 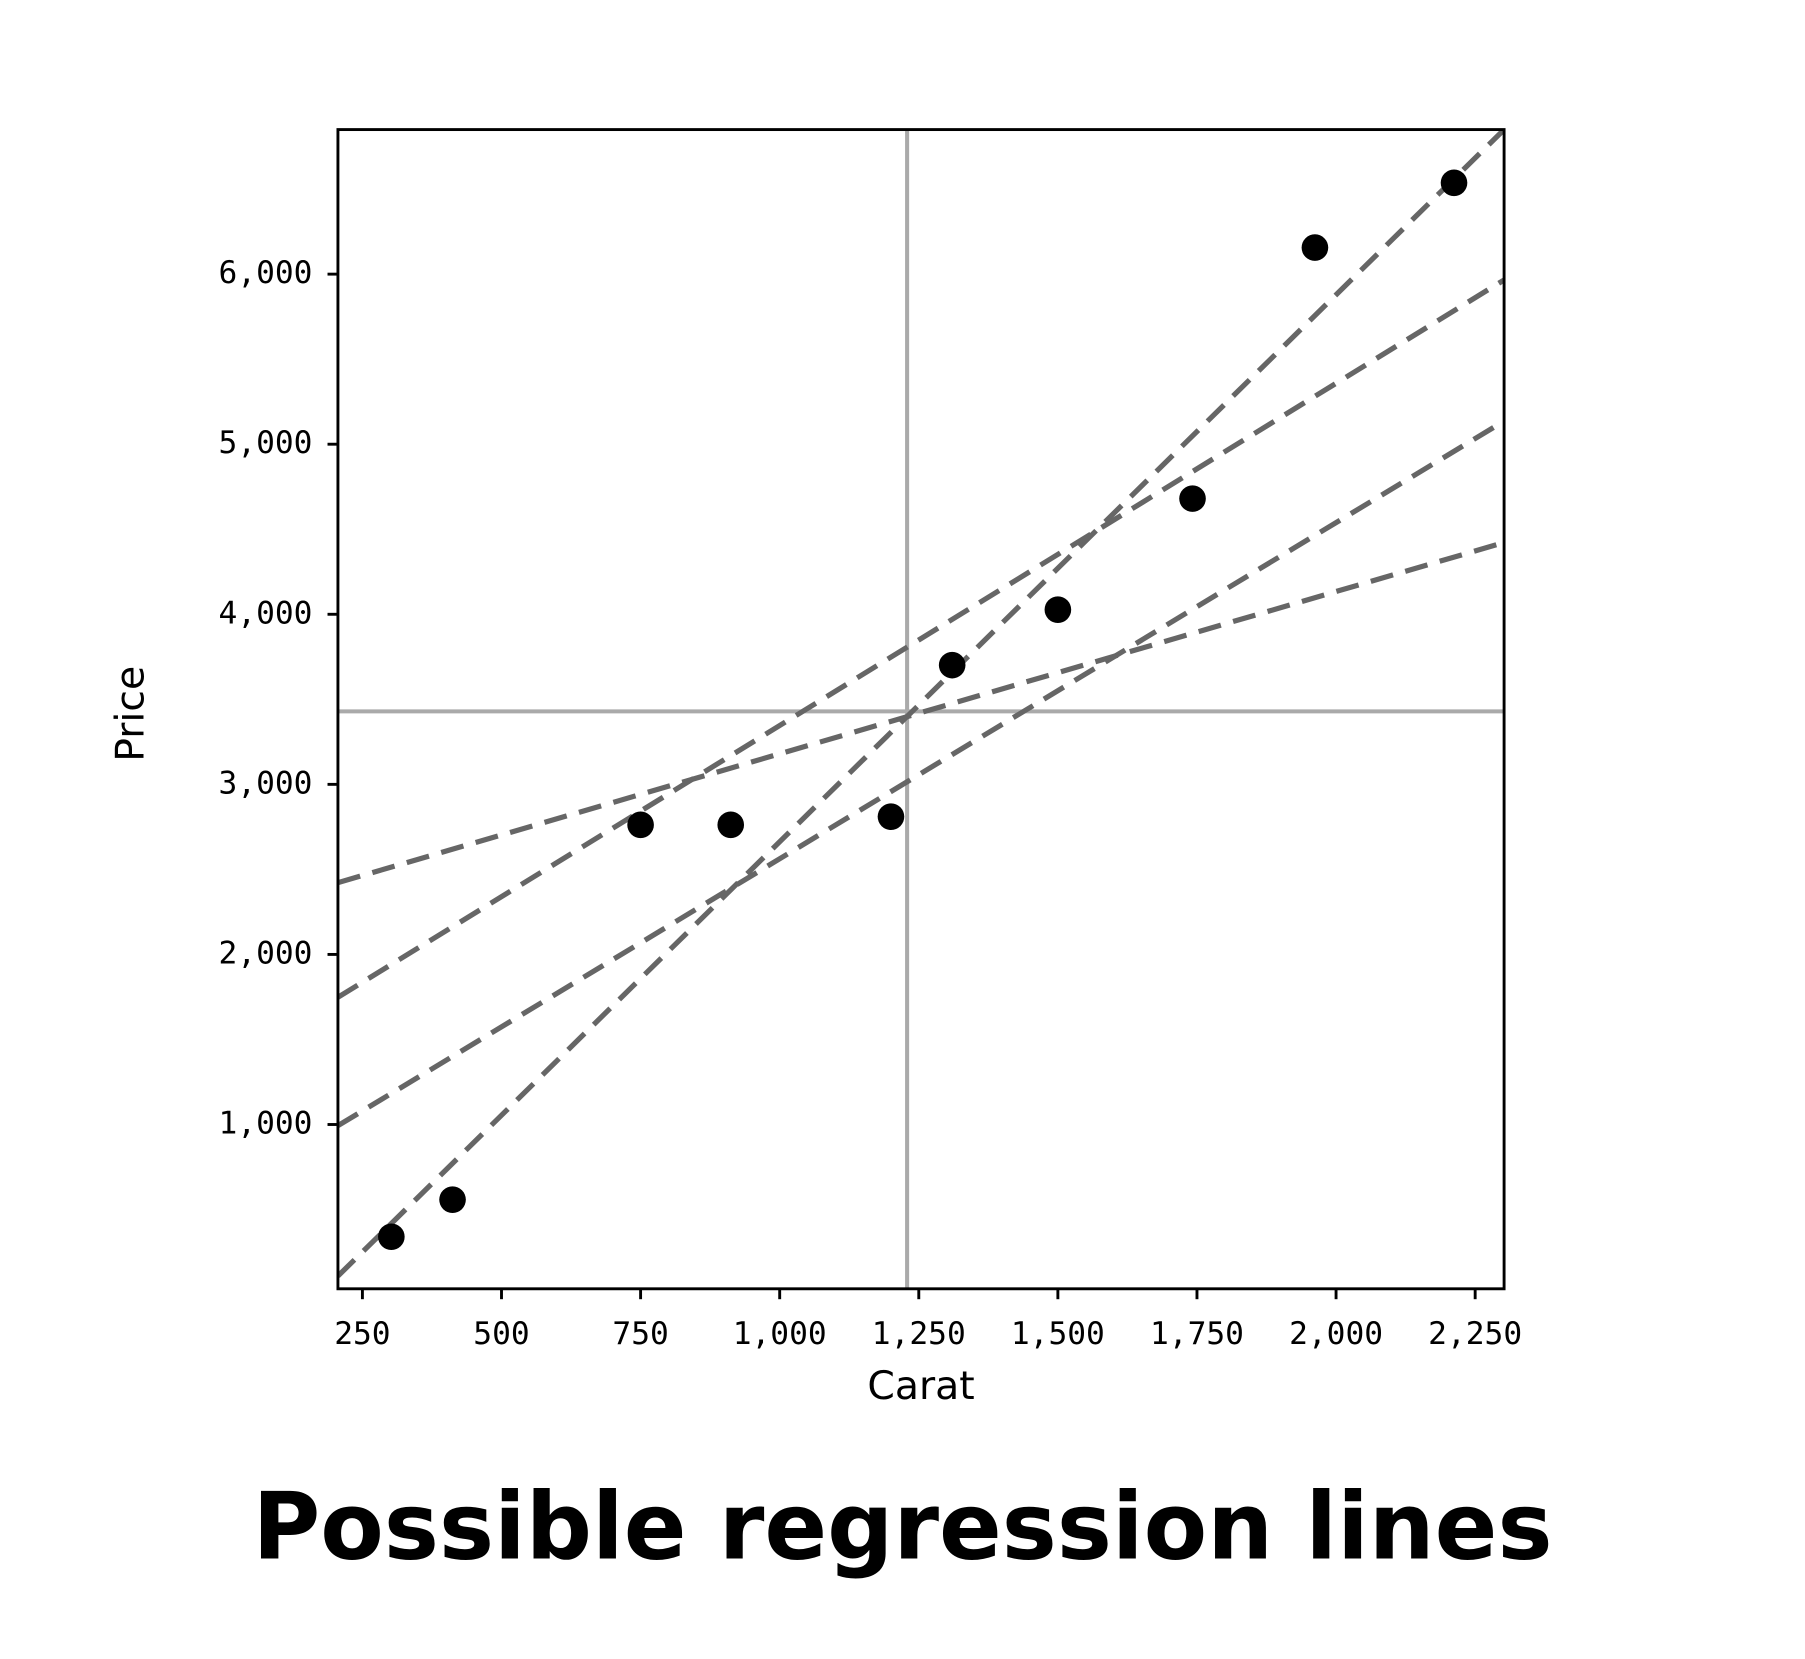 I want to click on y-tick-label: 5,000, so click(x=265, y=443).